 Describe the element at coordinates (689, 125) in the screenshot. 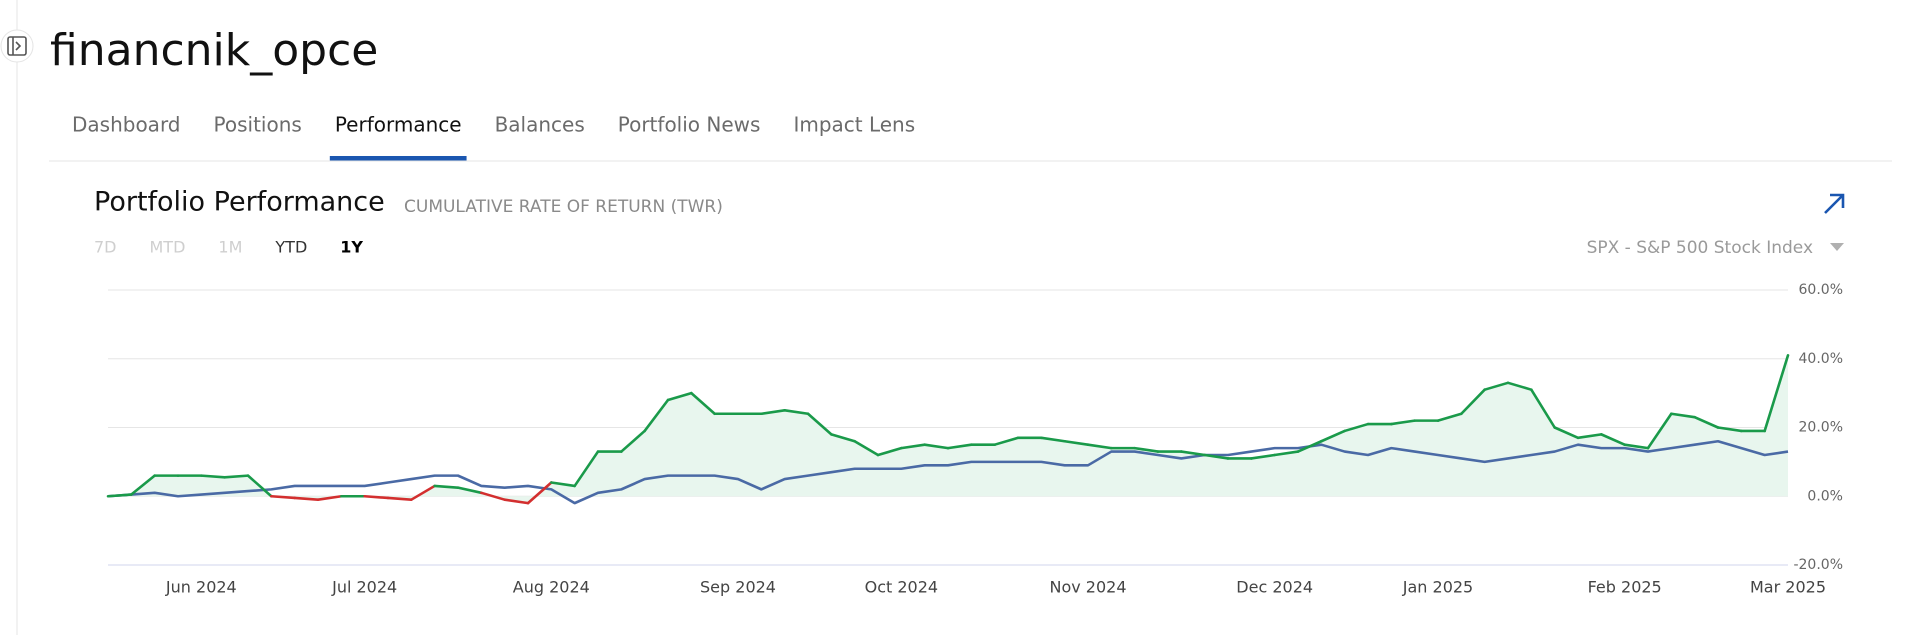

I see `tab: Portfolio News` at that location.